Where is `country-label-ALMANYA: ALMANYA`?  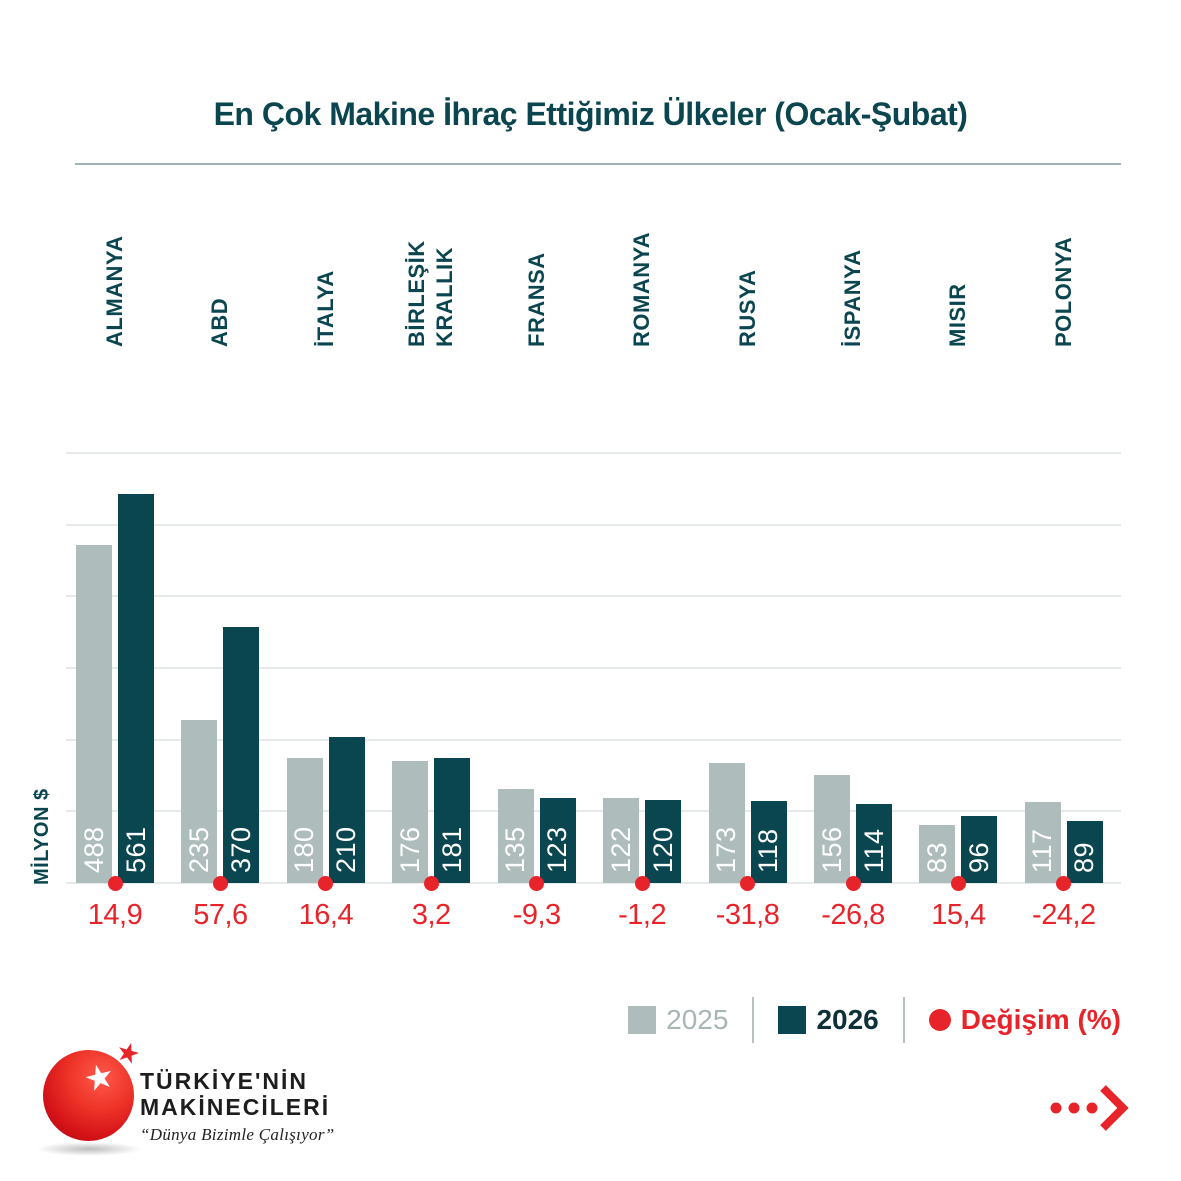
country-label-ALMANYA: ALMANYA is located at coordinates (114, 291).